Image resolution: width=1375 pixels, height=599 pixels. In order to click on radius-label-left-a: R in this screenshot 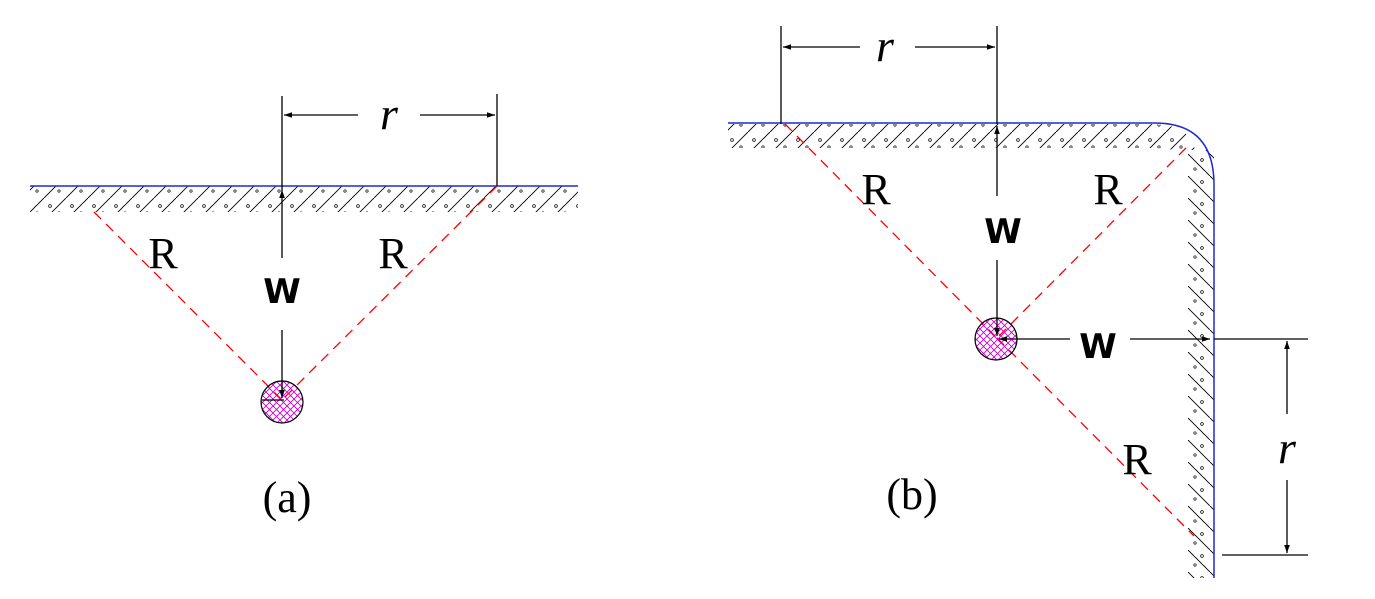, I will do `click(163, 253)`.